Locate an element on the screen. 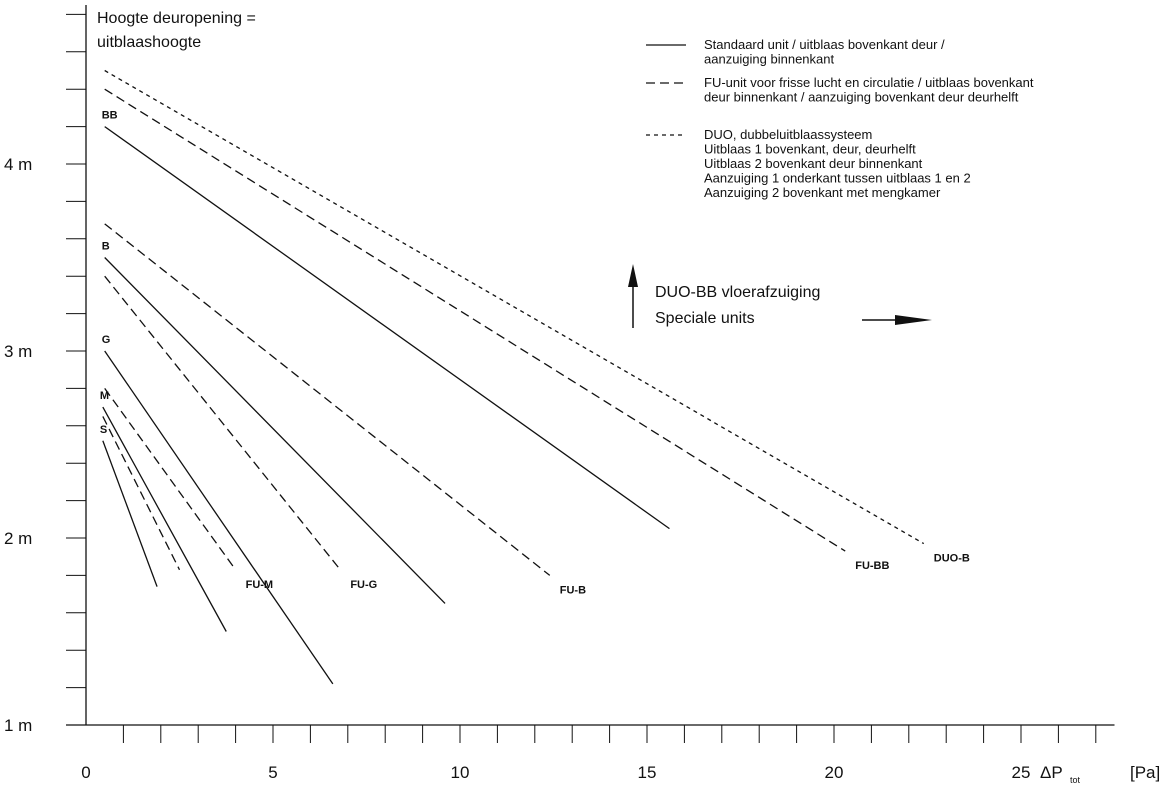 Image resolution: width=1176 pixels, height=798 pixels. y-tick-label: 2 m is located at coordinates (18, 538).